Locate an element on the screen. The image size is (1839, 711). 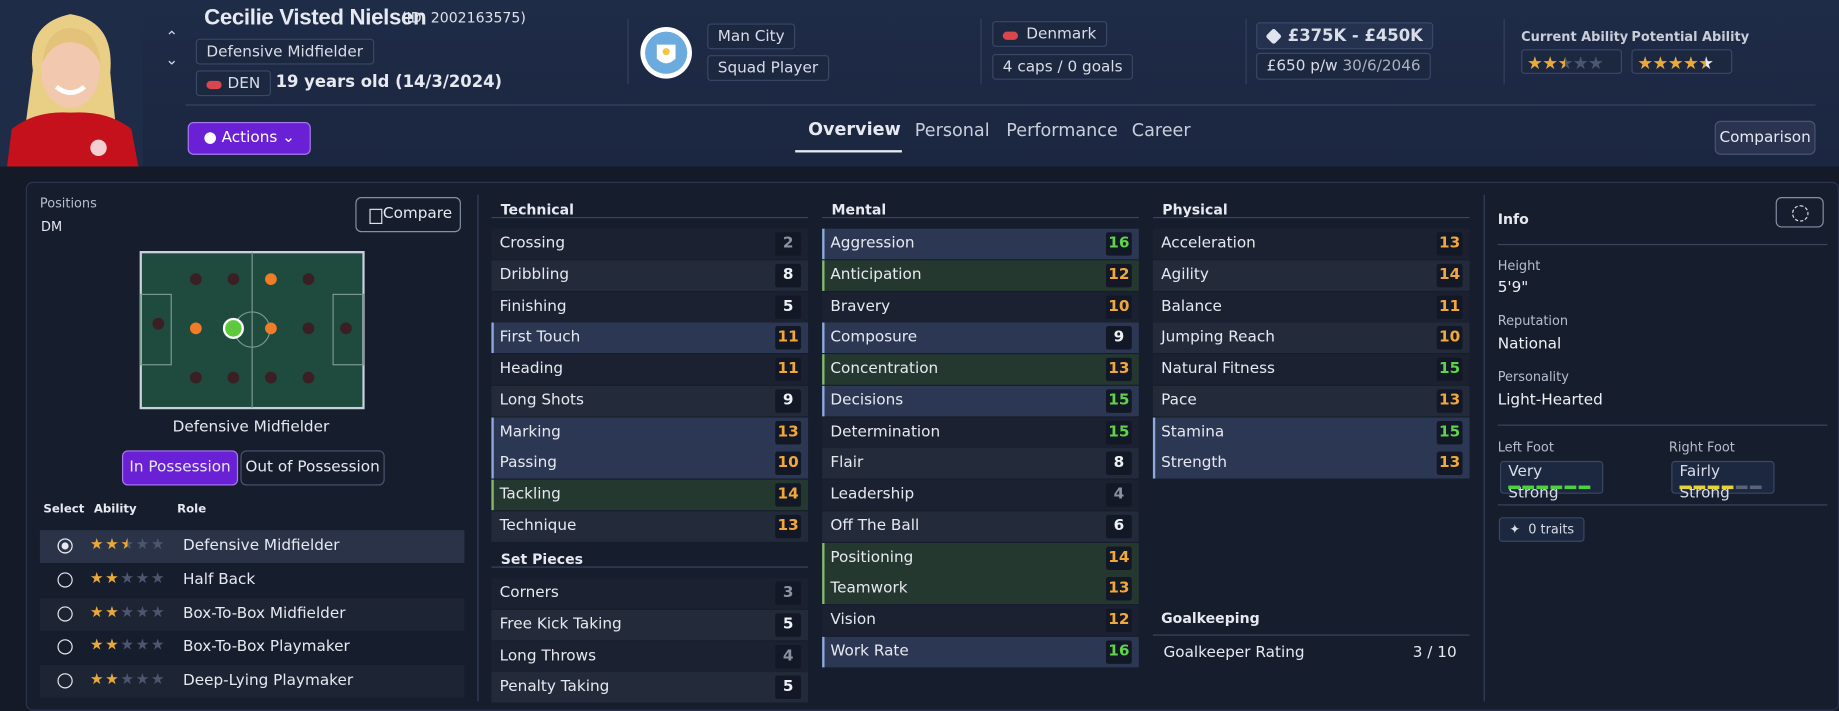
tab: Overview is located at coordinates (854, 129).